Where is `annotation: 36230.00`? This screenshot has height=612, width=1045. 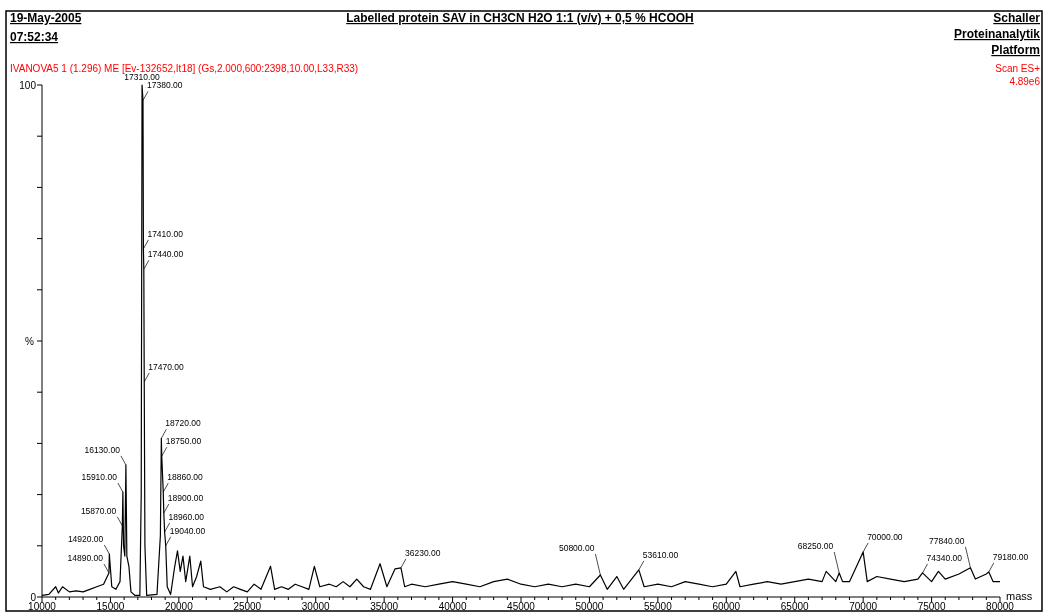 annotation: 36230.00 is located at coordinates (422, 552).